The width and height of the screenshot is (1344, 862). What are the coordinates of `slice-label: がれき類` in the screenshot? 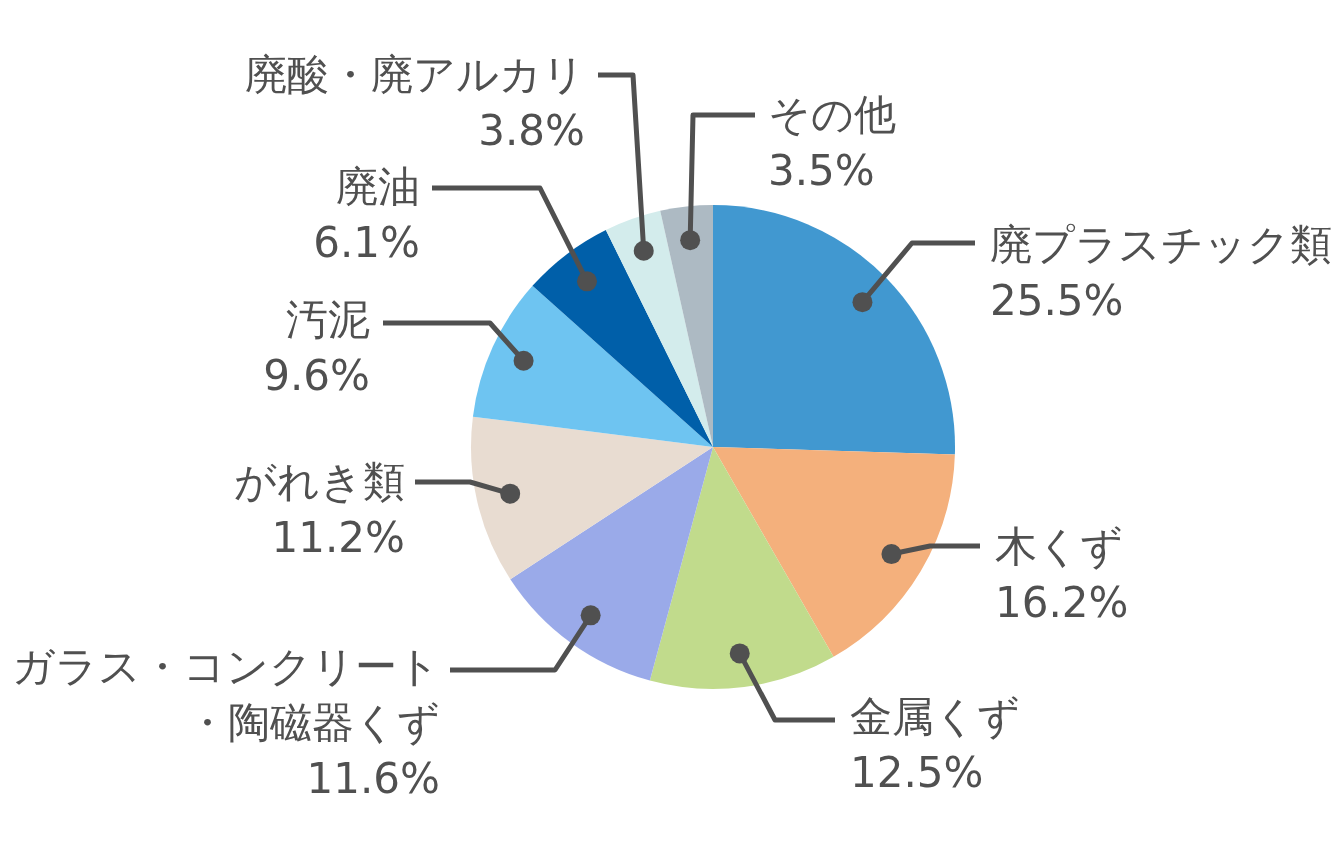 It's located at (319, 481).